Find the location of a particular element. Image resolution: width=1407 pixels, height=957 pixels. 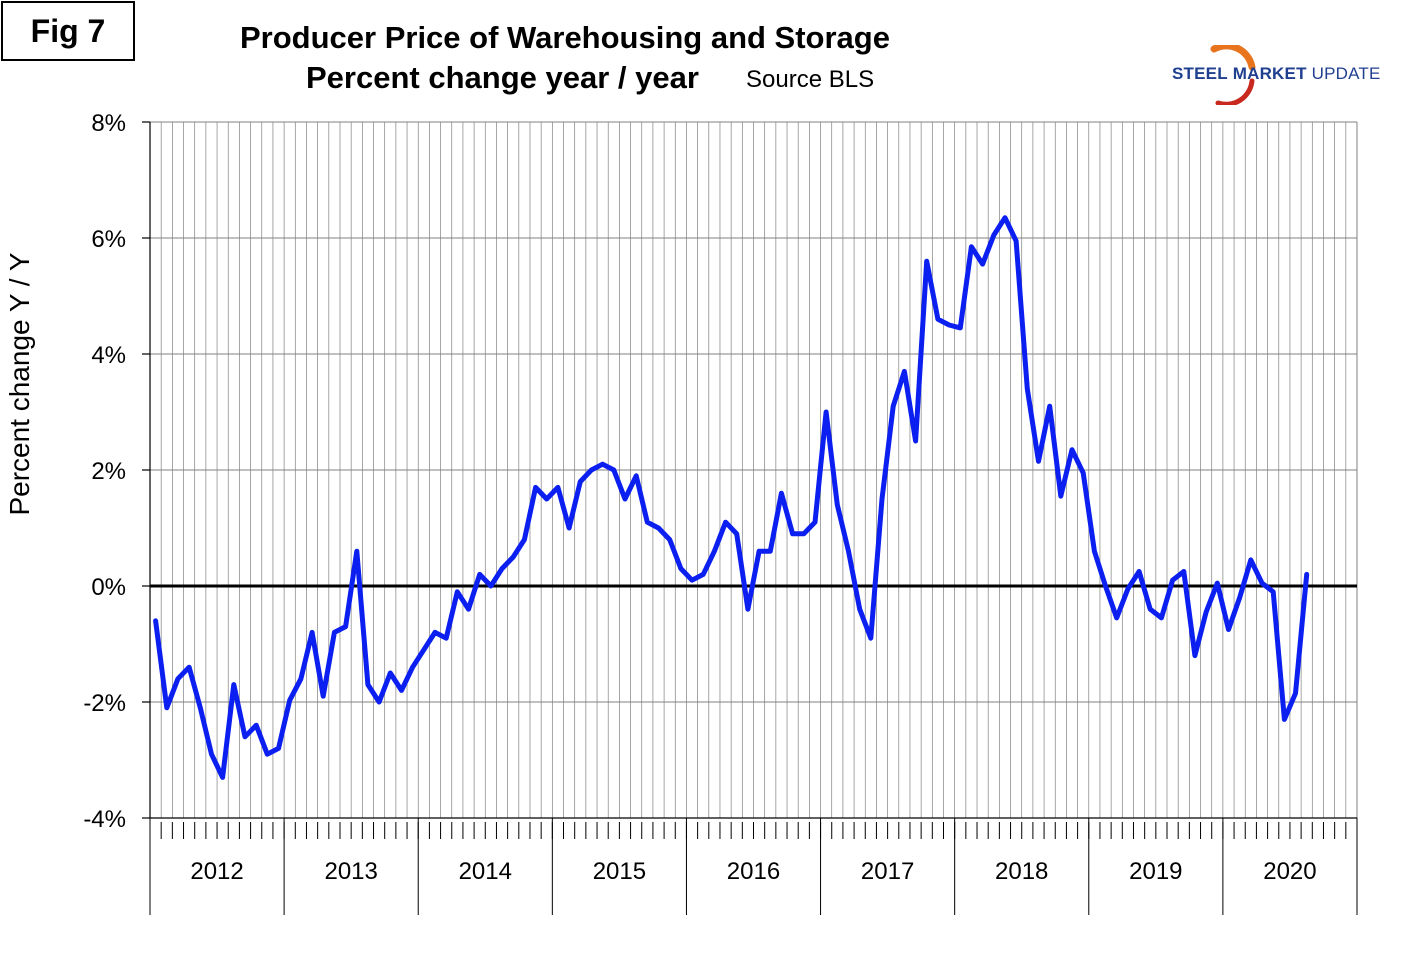

x-year-label: 2015 is located at coordinates (619, 871).